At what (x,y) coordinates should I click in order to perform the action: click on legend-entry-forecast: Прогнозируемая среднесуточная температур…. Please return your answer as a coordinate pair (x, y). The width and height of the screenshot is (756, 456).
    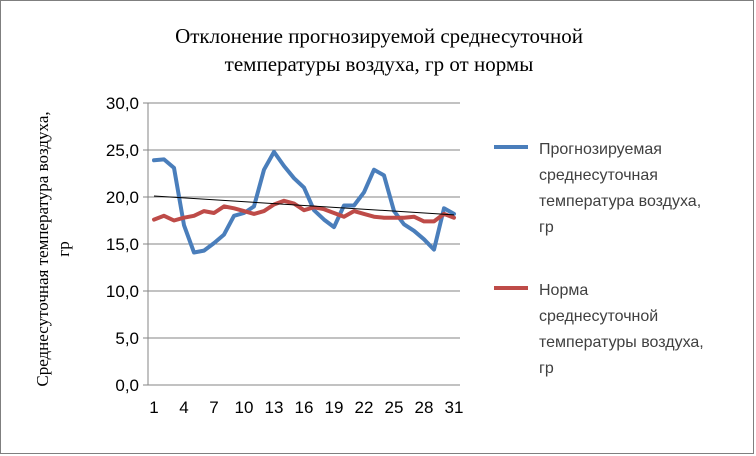
    Looking at the image, I should click on (597, 188).